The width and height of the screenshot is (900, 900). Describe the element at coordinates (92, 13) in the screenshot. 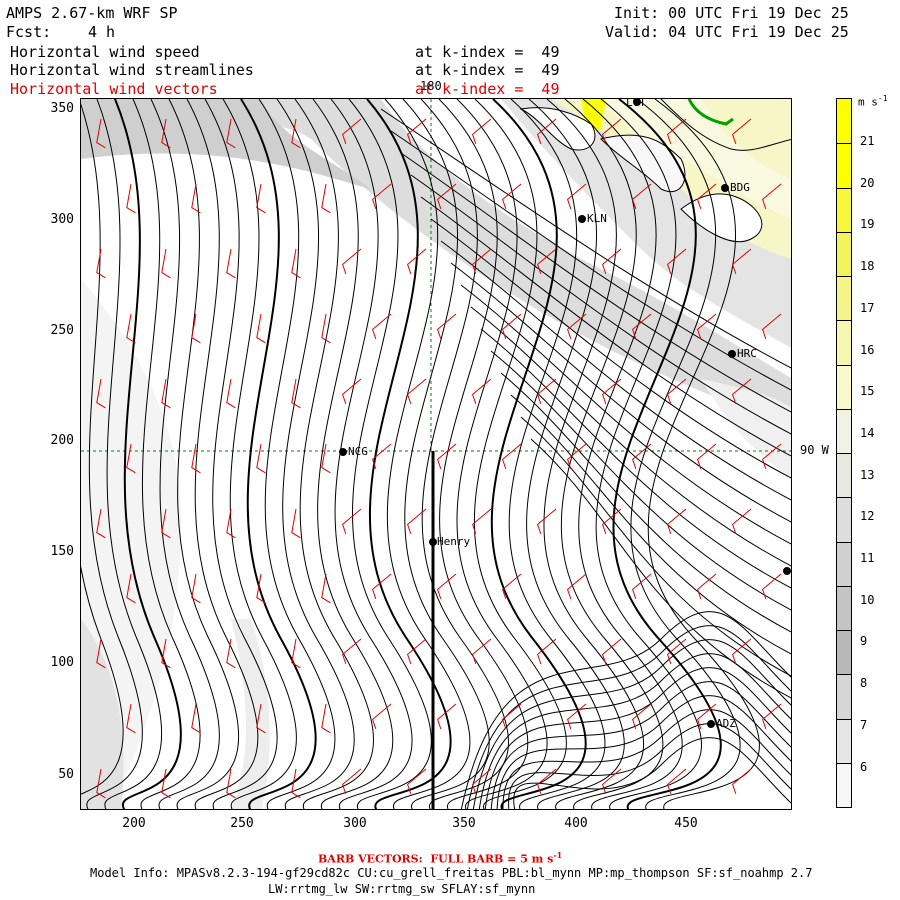

I see `model-title: AMPS 2.67-km WRF SP` at that location.